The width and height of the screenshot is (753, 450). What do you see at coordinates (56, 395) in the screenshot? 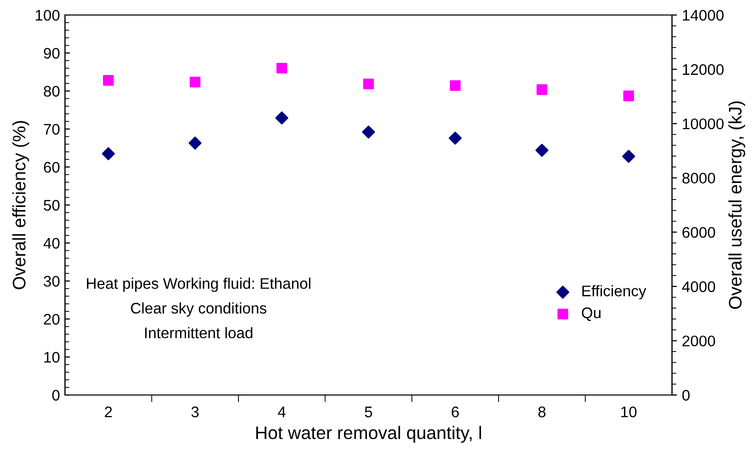
I see `y-tick-label: 0` at bounding box center [56, 395].